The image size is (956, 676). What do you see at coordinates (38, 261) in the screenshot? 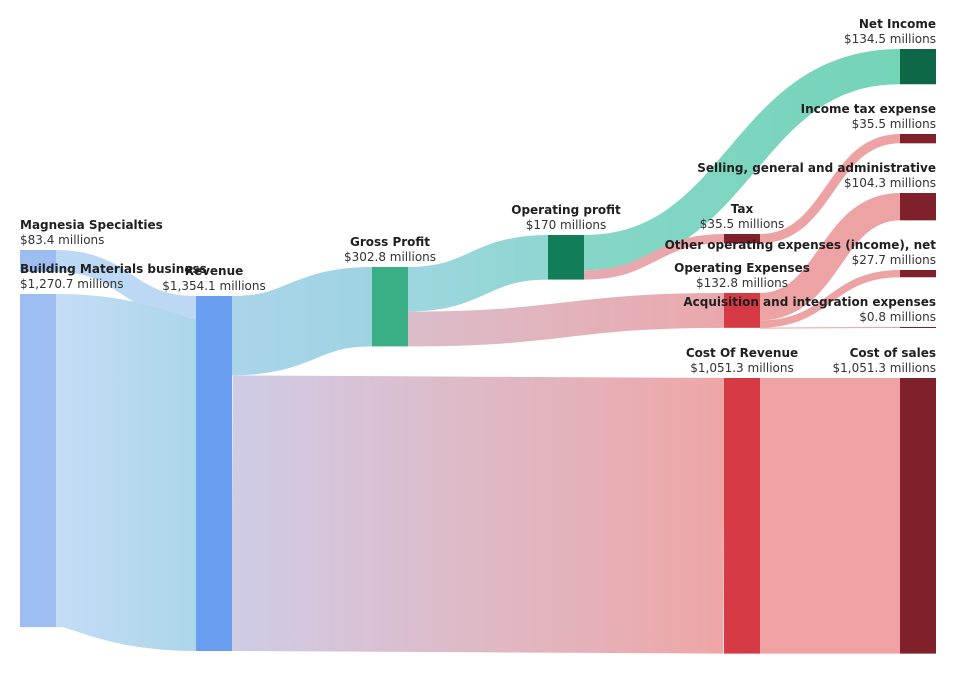
I see `node-magnesia` at bounding box center [38, 261].